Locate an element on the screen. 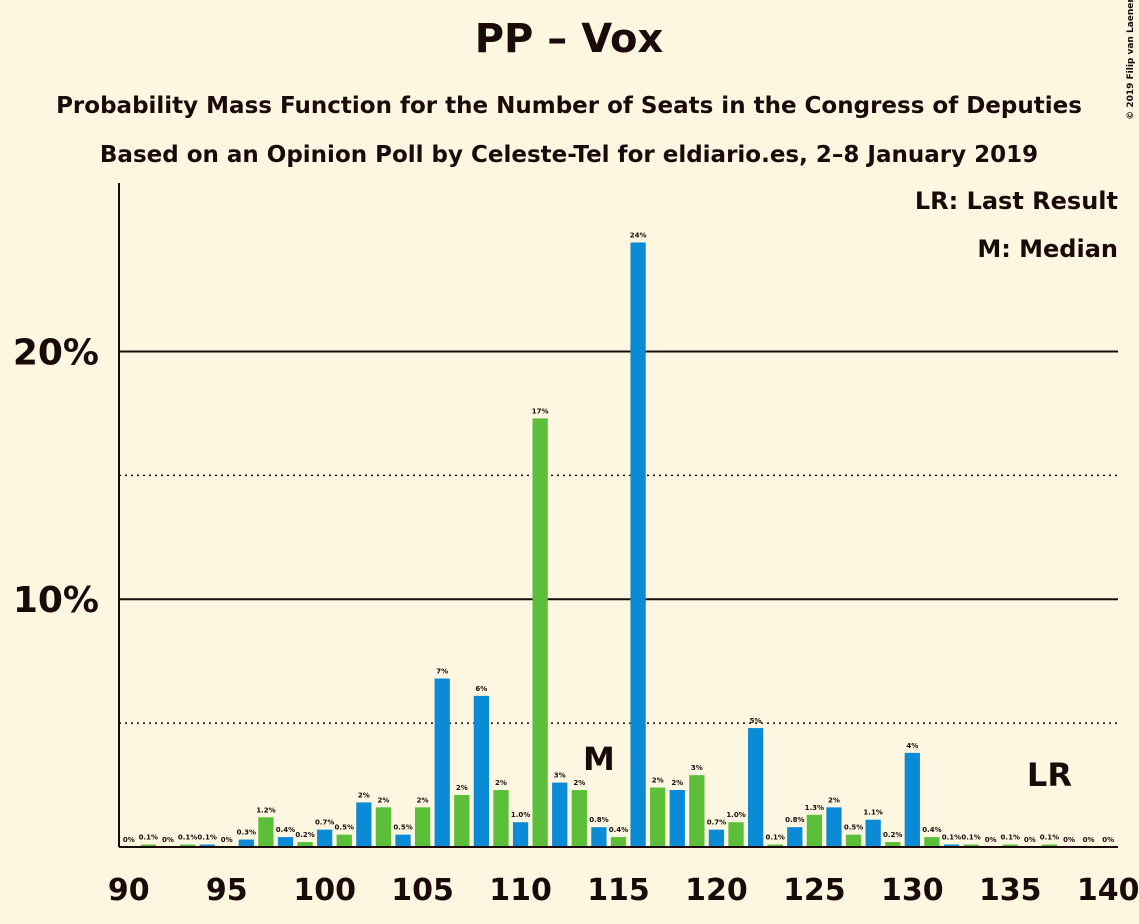 The image size is (1139, 924). value-label: 24% is located at coordinates (638, 235).